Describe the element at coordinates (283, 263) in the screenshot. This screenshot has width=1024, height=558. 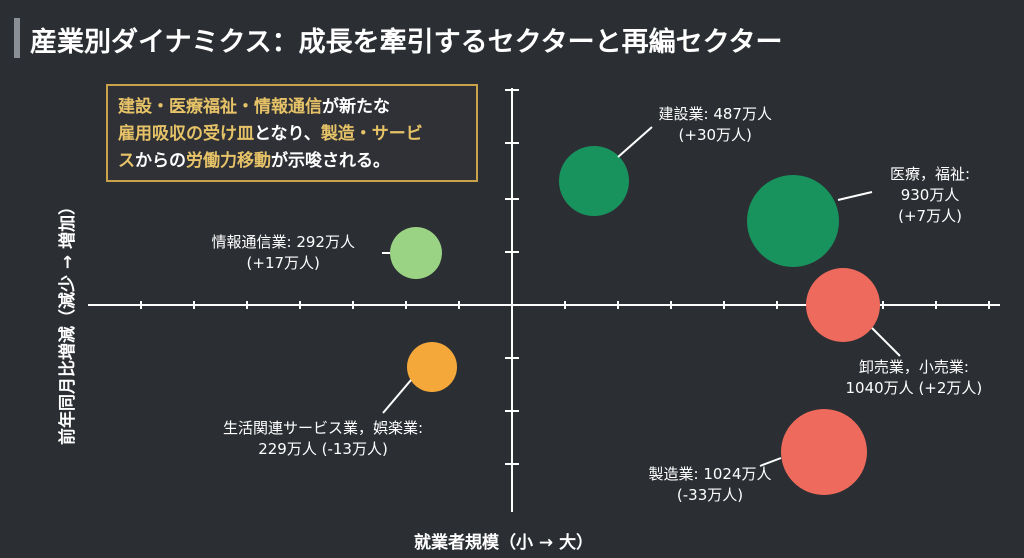
I see `data-label-line: (+17万人)` at that location.